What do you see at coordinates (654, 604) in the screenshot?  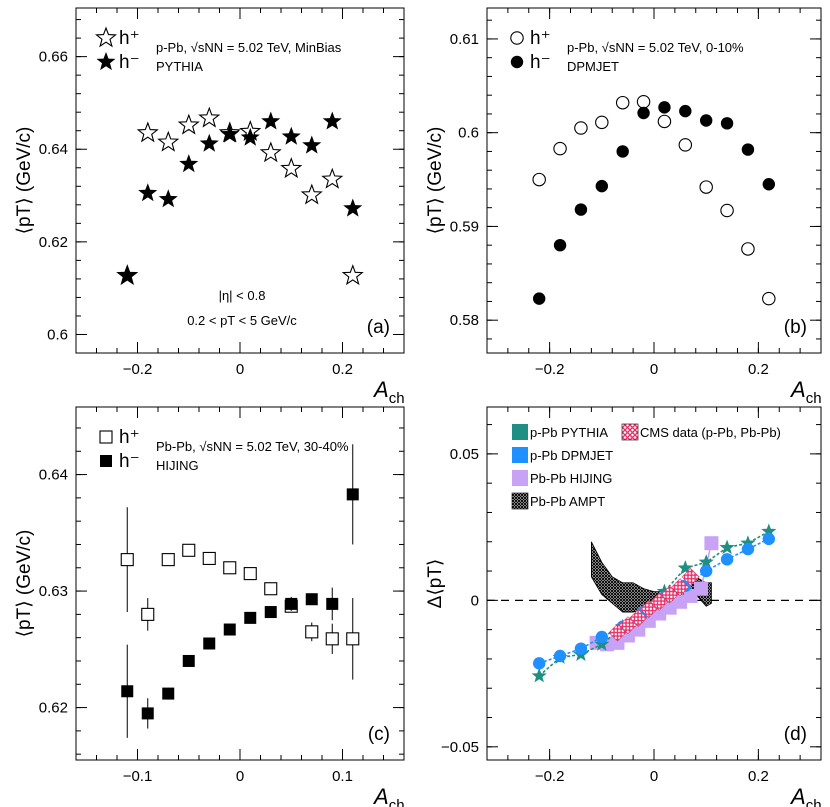 I see `series-cms-data` at bounding box center [654, 604].